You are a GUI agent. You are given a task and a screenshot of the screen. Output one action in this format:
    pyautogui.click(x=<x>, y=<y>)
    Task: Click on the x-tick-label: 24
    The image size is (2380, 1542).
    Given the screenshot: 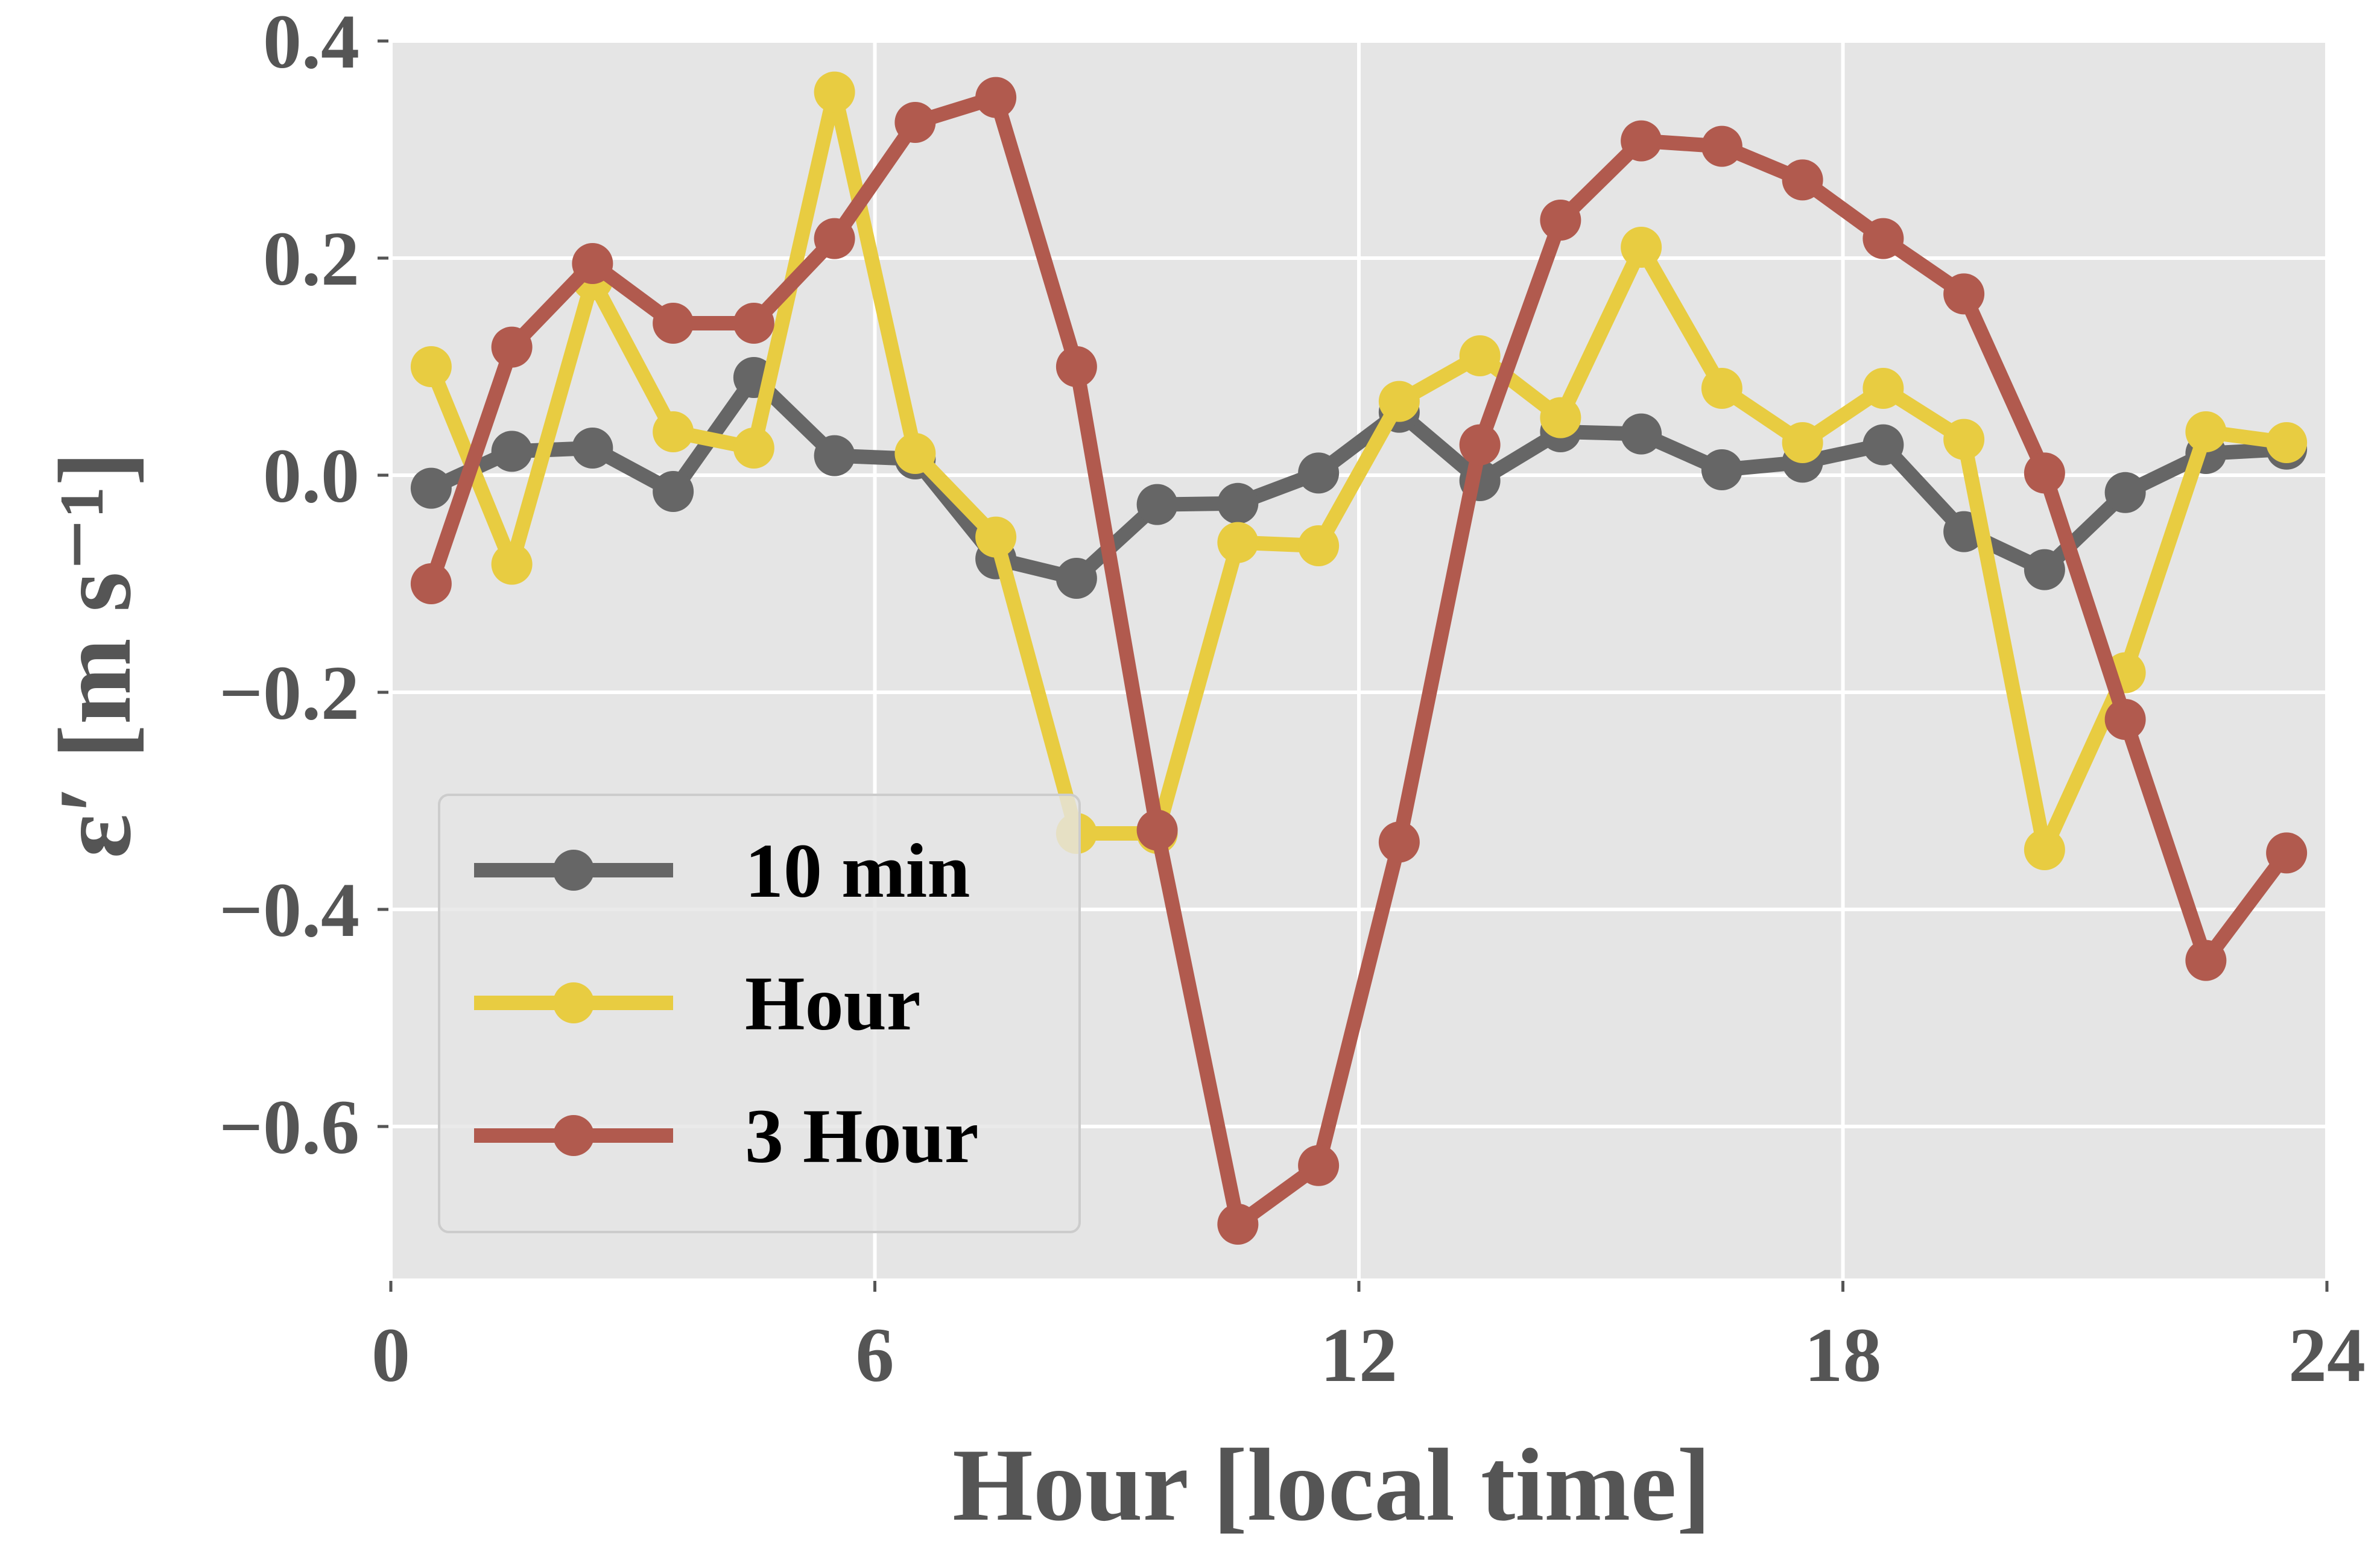 What is the action you would take?
    pyautogui.click(x=2327, y=1355)
    